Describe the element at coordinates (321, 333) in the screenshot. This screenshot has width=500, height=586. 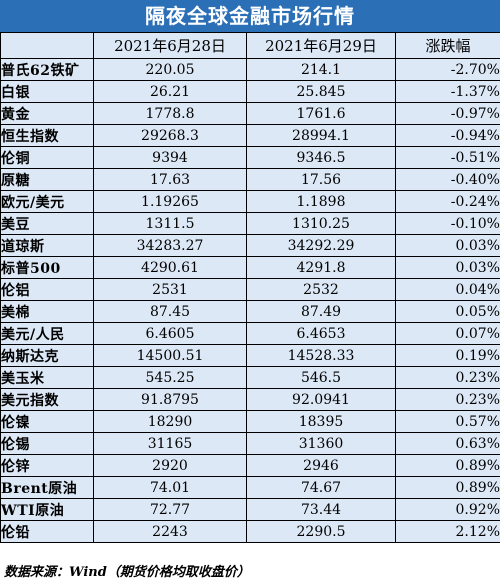
I see `row-value-date-2: 6.4653` at that location.